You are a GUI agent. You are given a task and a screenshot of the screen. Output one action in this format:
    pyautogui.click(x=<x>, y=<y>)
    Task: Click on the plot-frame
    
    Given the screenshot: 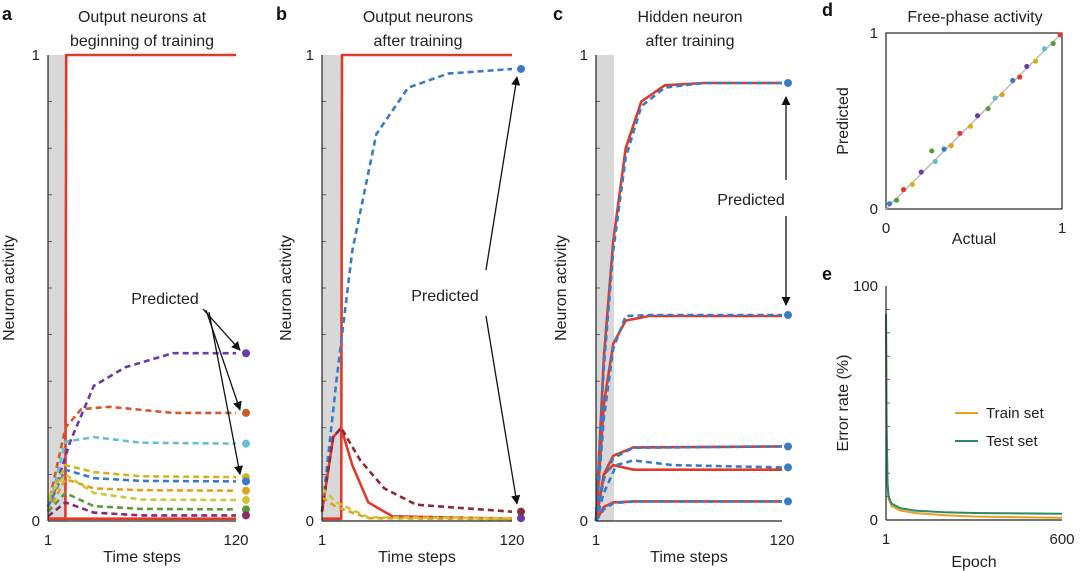 What is the action you would take?
    pyautogui.click(x=974, y=121)
    